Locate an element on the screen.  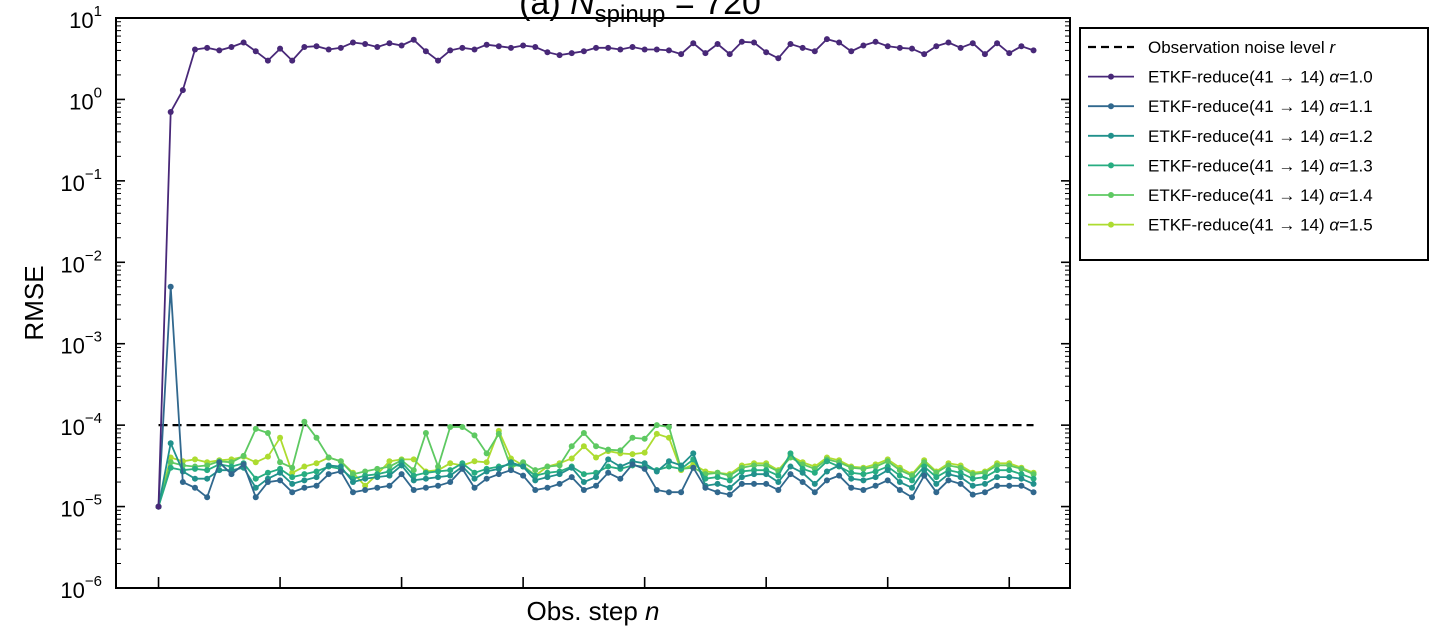
legend-entry: Observation noise level r is located at coordinates (1212, 47).